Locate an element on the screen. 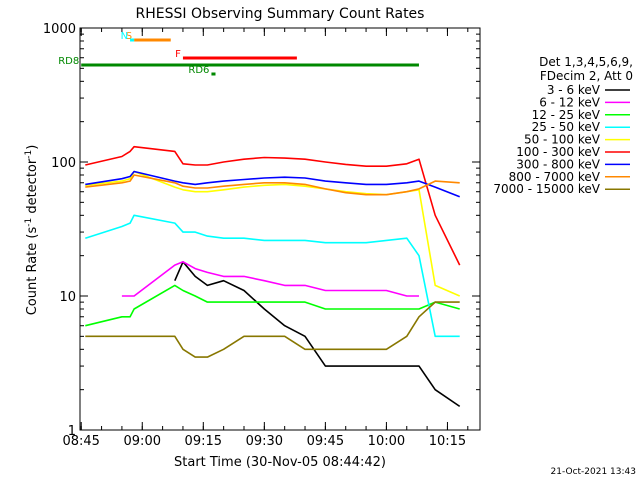  y-tick-label: 1 is located at coordinates (72, 431).